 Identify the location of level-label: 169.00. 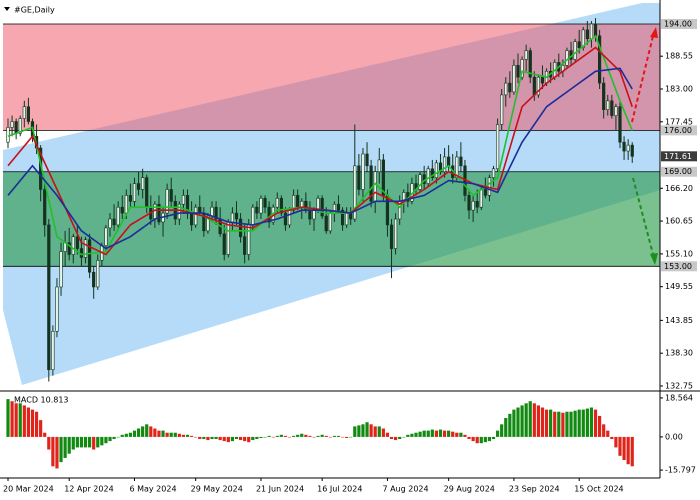
(678, 171).